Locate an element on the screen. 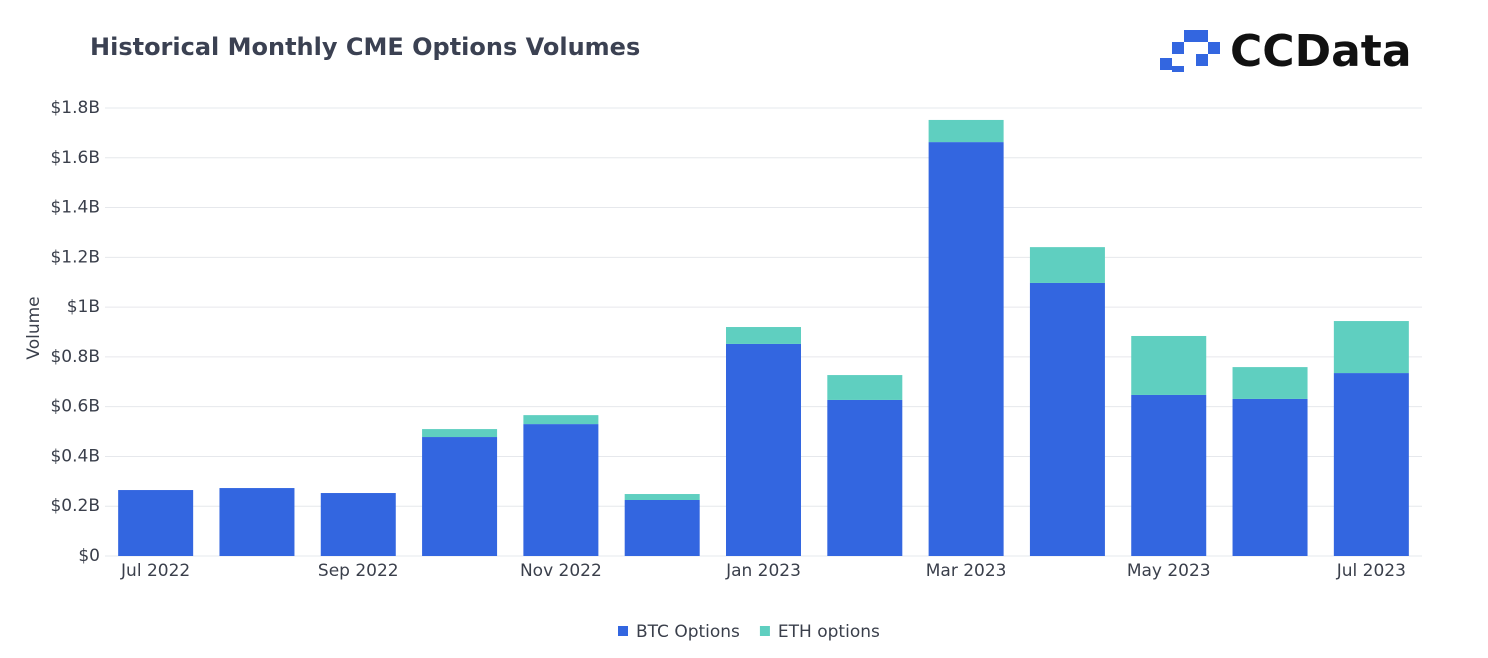 The width and height of the screenshot is (1488, 658). x-tick-label: Sep 2022 is located at coordinates (358, 571).